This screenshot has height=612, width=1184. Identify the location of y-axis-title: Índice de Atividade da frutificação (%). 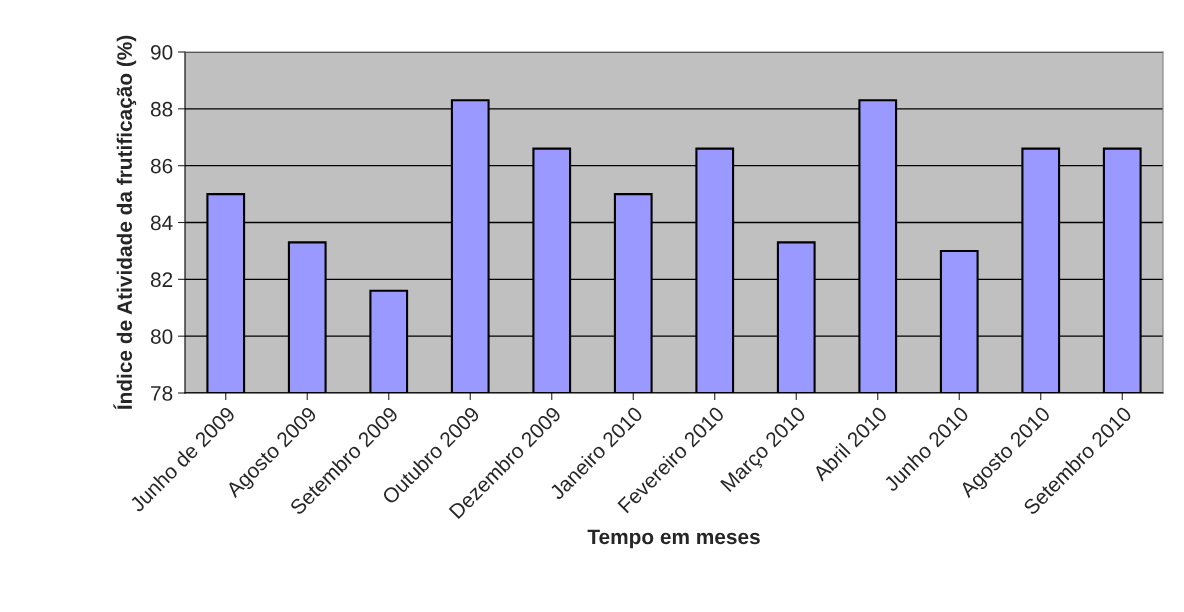
(125, 222).